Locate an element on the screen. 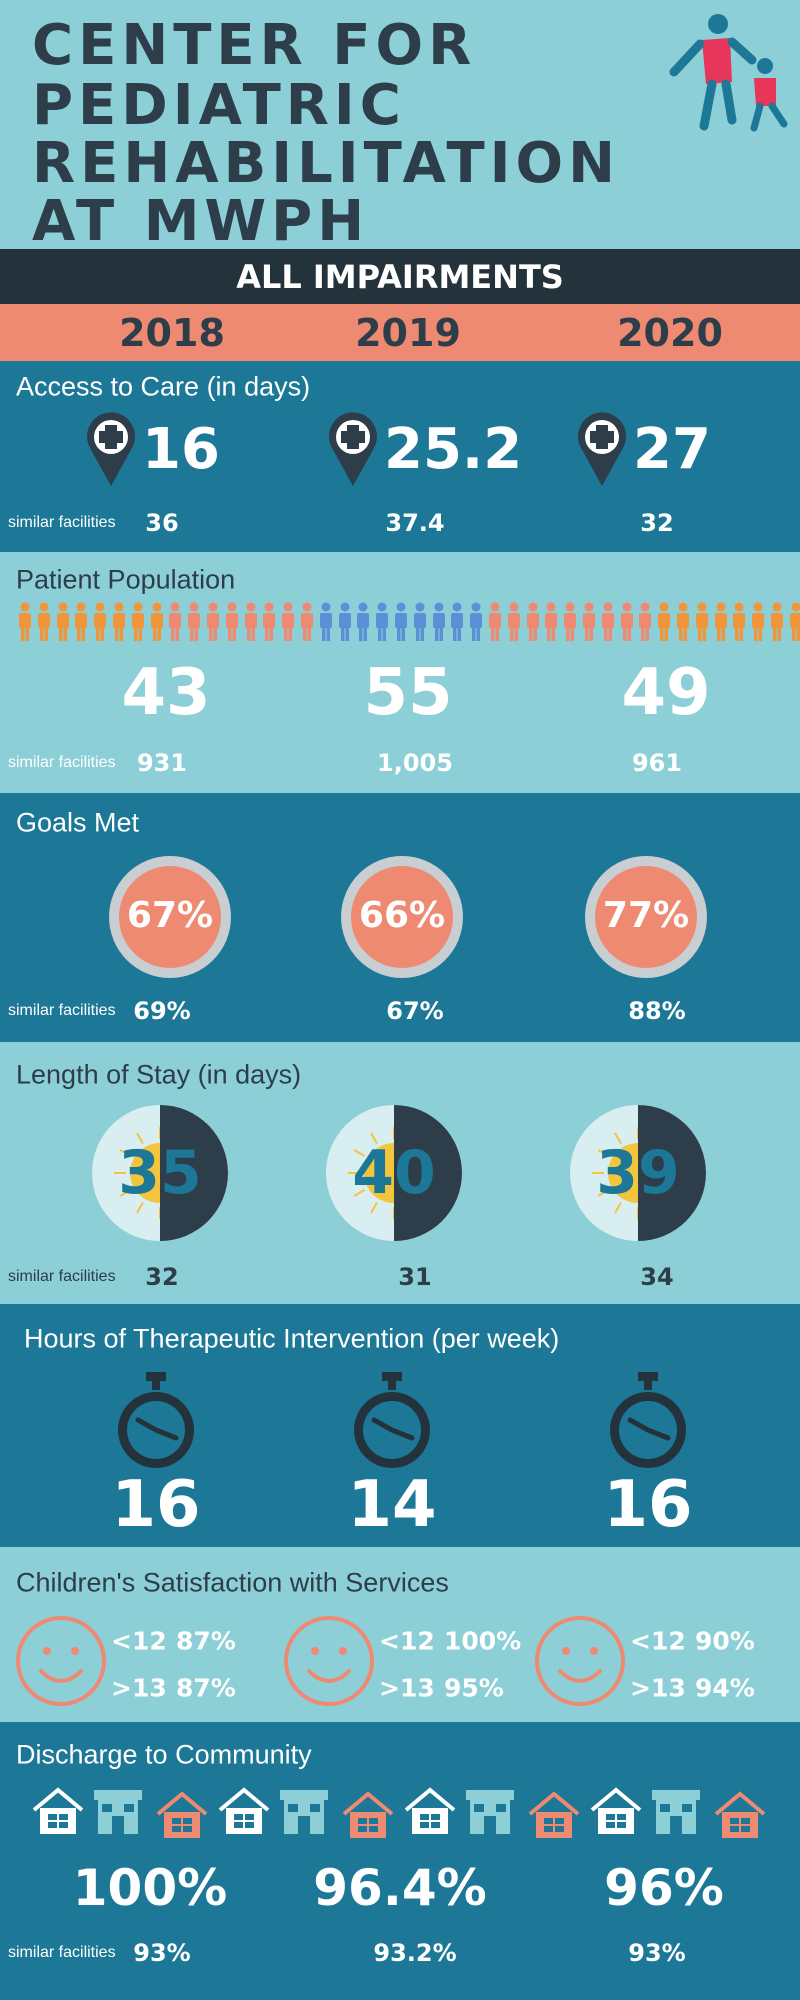 Image resolution: width=800 pixels, height=2000 pixels. similar-label: similar facilities is located at coordinates (62, 1010).